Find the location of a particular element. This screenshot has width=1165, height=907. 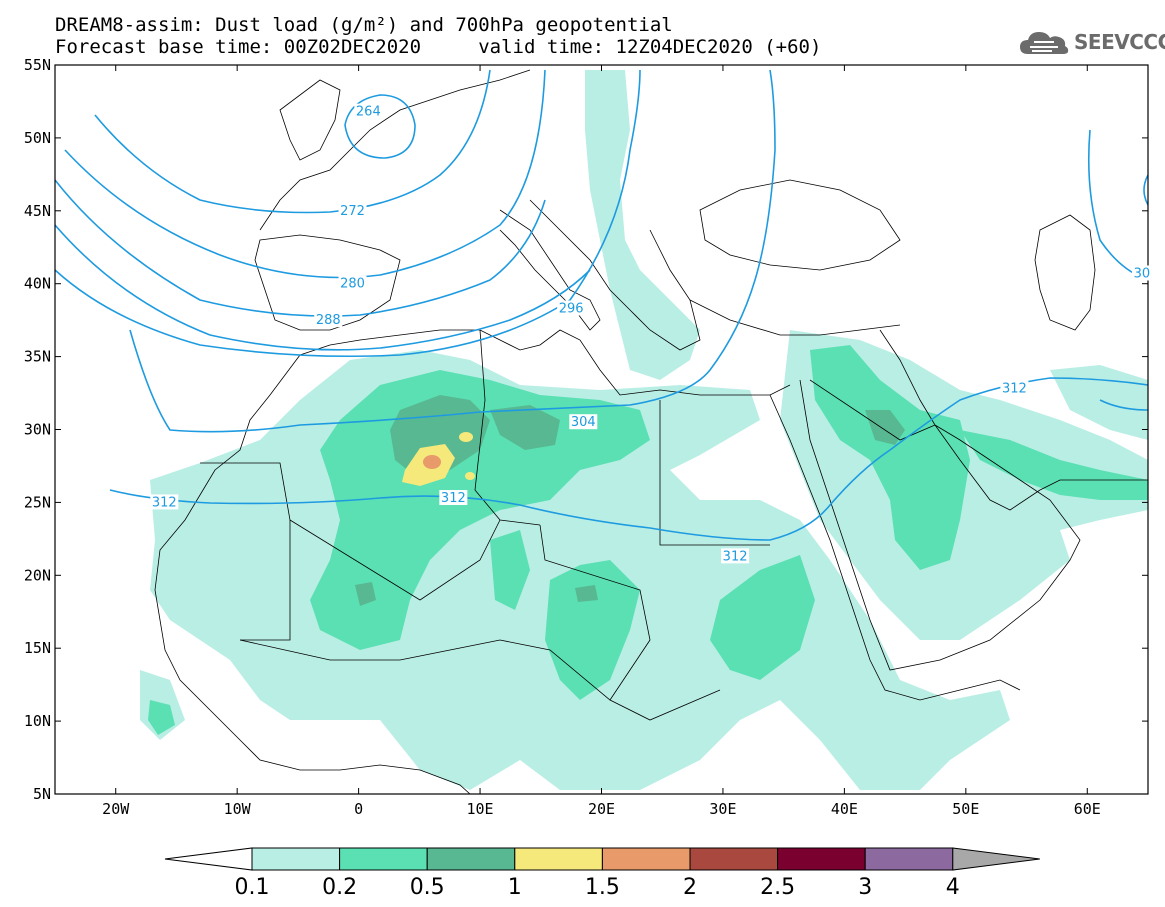

logo-text: SEEVCCC is located at coordinates (1119, 42).